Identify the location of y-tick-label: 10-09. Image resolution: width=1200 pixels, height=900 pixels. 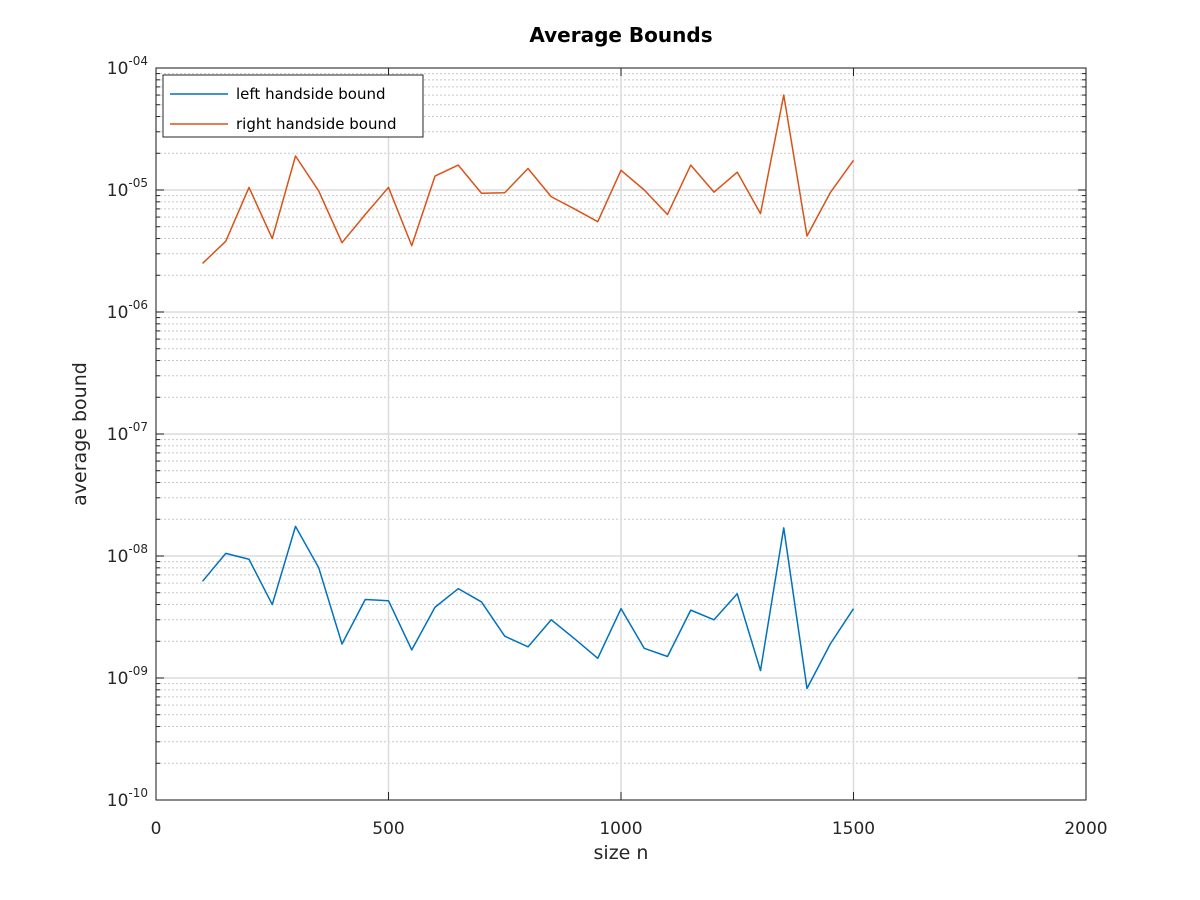
(127, 676).